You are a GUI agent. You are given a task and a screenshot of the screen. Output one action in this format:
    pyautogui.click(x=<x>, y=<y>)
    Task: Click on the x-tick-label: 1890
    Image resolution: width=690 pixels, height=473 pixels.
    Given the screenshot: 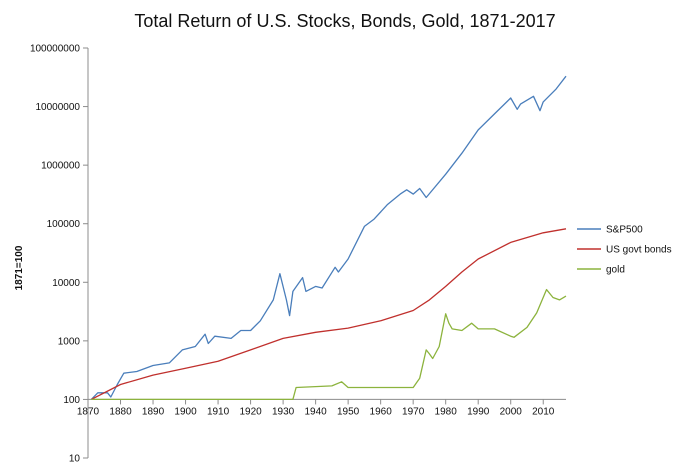 What is the action you would take?
    pyautogui.click(x=153, y=411)
    